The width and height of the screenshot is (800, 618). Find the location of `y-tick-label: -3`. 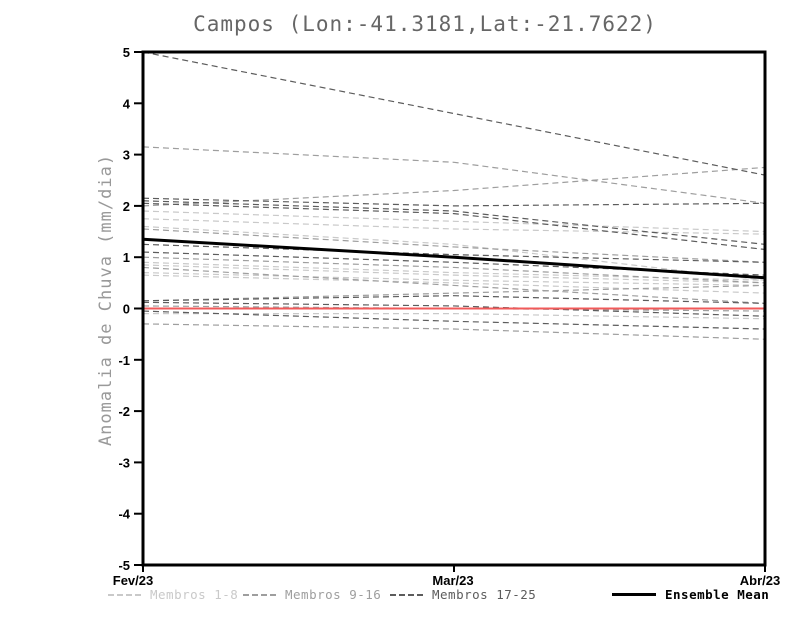

y-tick-label: -3 is located at coordinates (124, 462).